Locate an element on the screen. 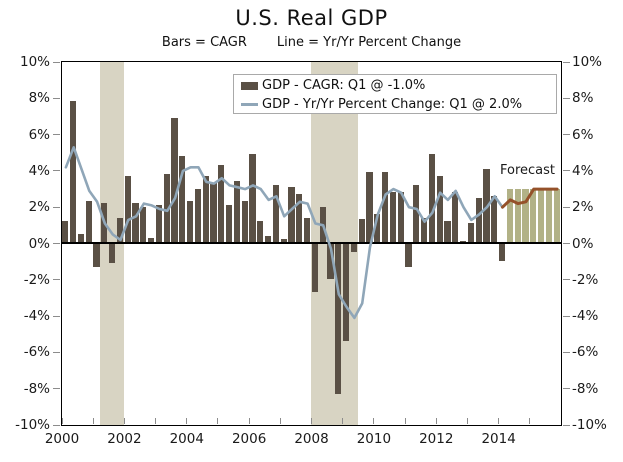 The height and width of the screenshot is (462, 623). legend-label-yoy: GDP - Yr/Yr Percent Change: Q1 @ 2.0% is located at coordinates (392, 104).